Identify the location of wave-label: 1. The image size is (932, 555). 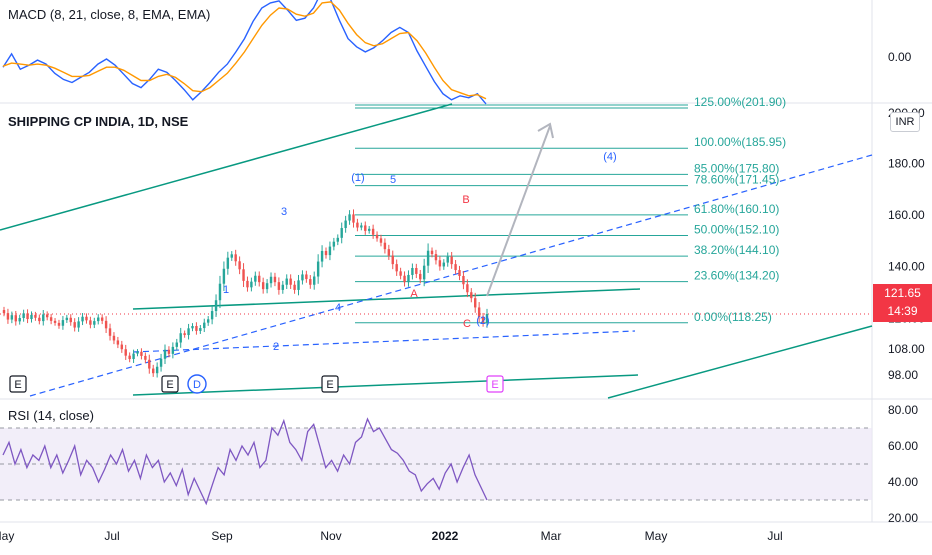
(226, 290).